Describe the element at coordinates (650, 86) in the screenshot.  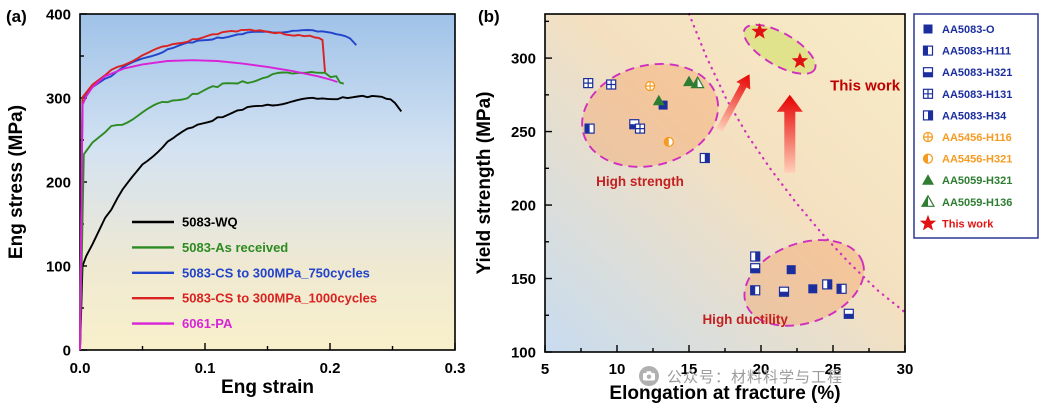
I see `point-AA5456-H116` at that location.